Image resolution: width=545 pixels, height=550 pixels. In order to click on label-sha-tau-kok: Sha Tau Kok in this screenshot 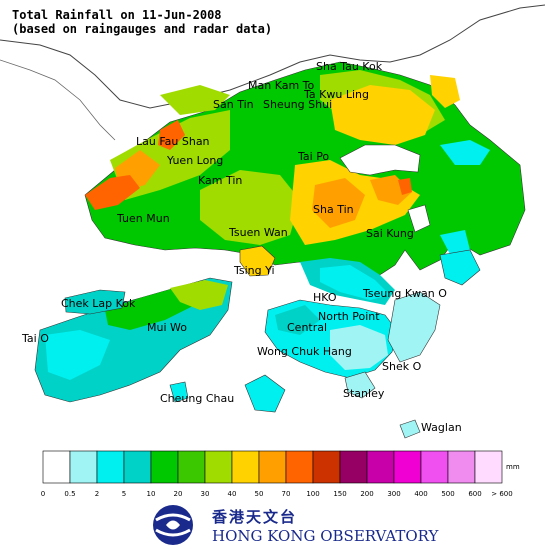, I will do `click(349, 66)`.